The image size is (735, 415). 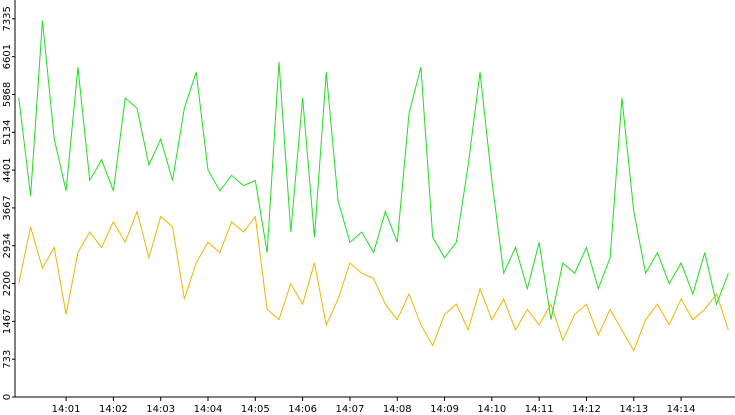 What do you see at coordinates (397, 409) in the screenshot?
I see `x-tick-label: 14:08` at bounding box center [397, 409].